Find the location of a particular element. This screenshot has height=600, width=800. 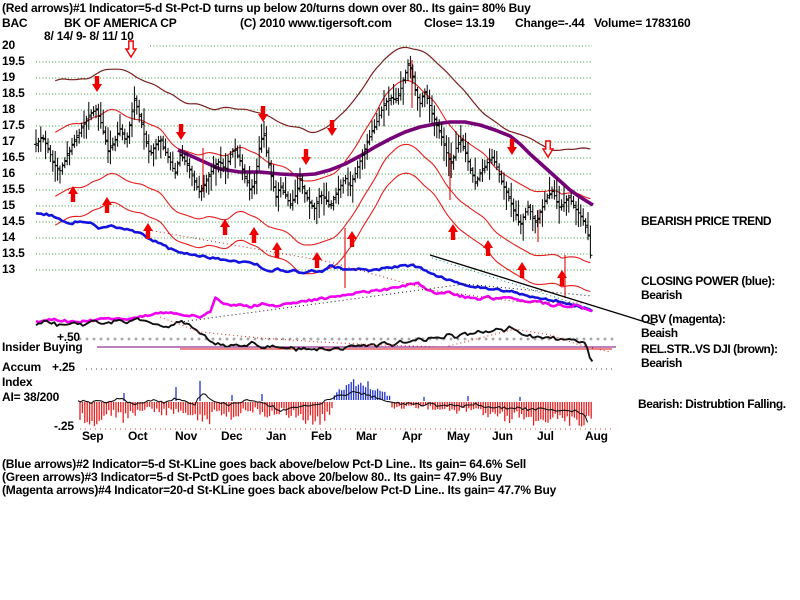

month-label: Jan is located at coordinates (276, 436).